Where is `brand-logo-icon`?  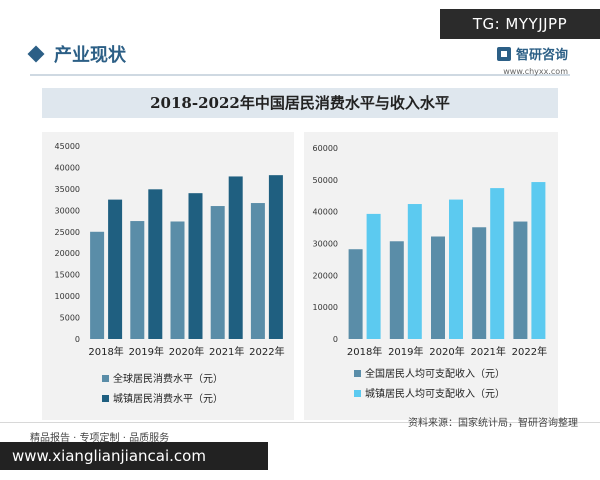
brand-logo-icon is located at coordinates (503, 53).